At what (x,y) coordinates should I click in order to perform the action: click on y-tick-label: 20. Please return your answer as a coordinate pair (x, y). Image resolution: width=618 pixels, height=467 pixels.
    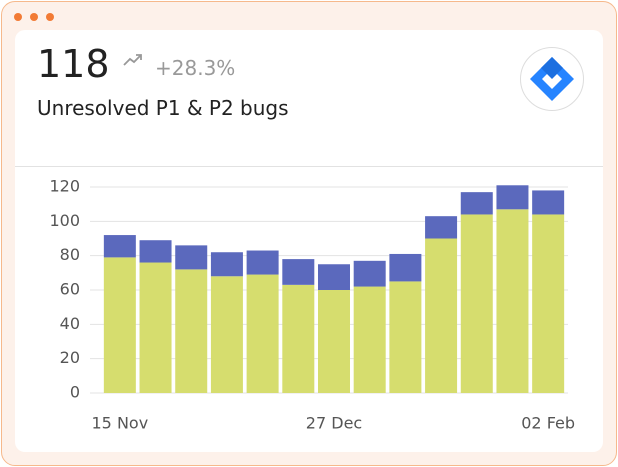
    Looking at the image, I should click on (70, 357).